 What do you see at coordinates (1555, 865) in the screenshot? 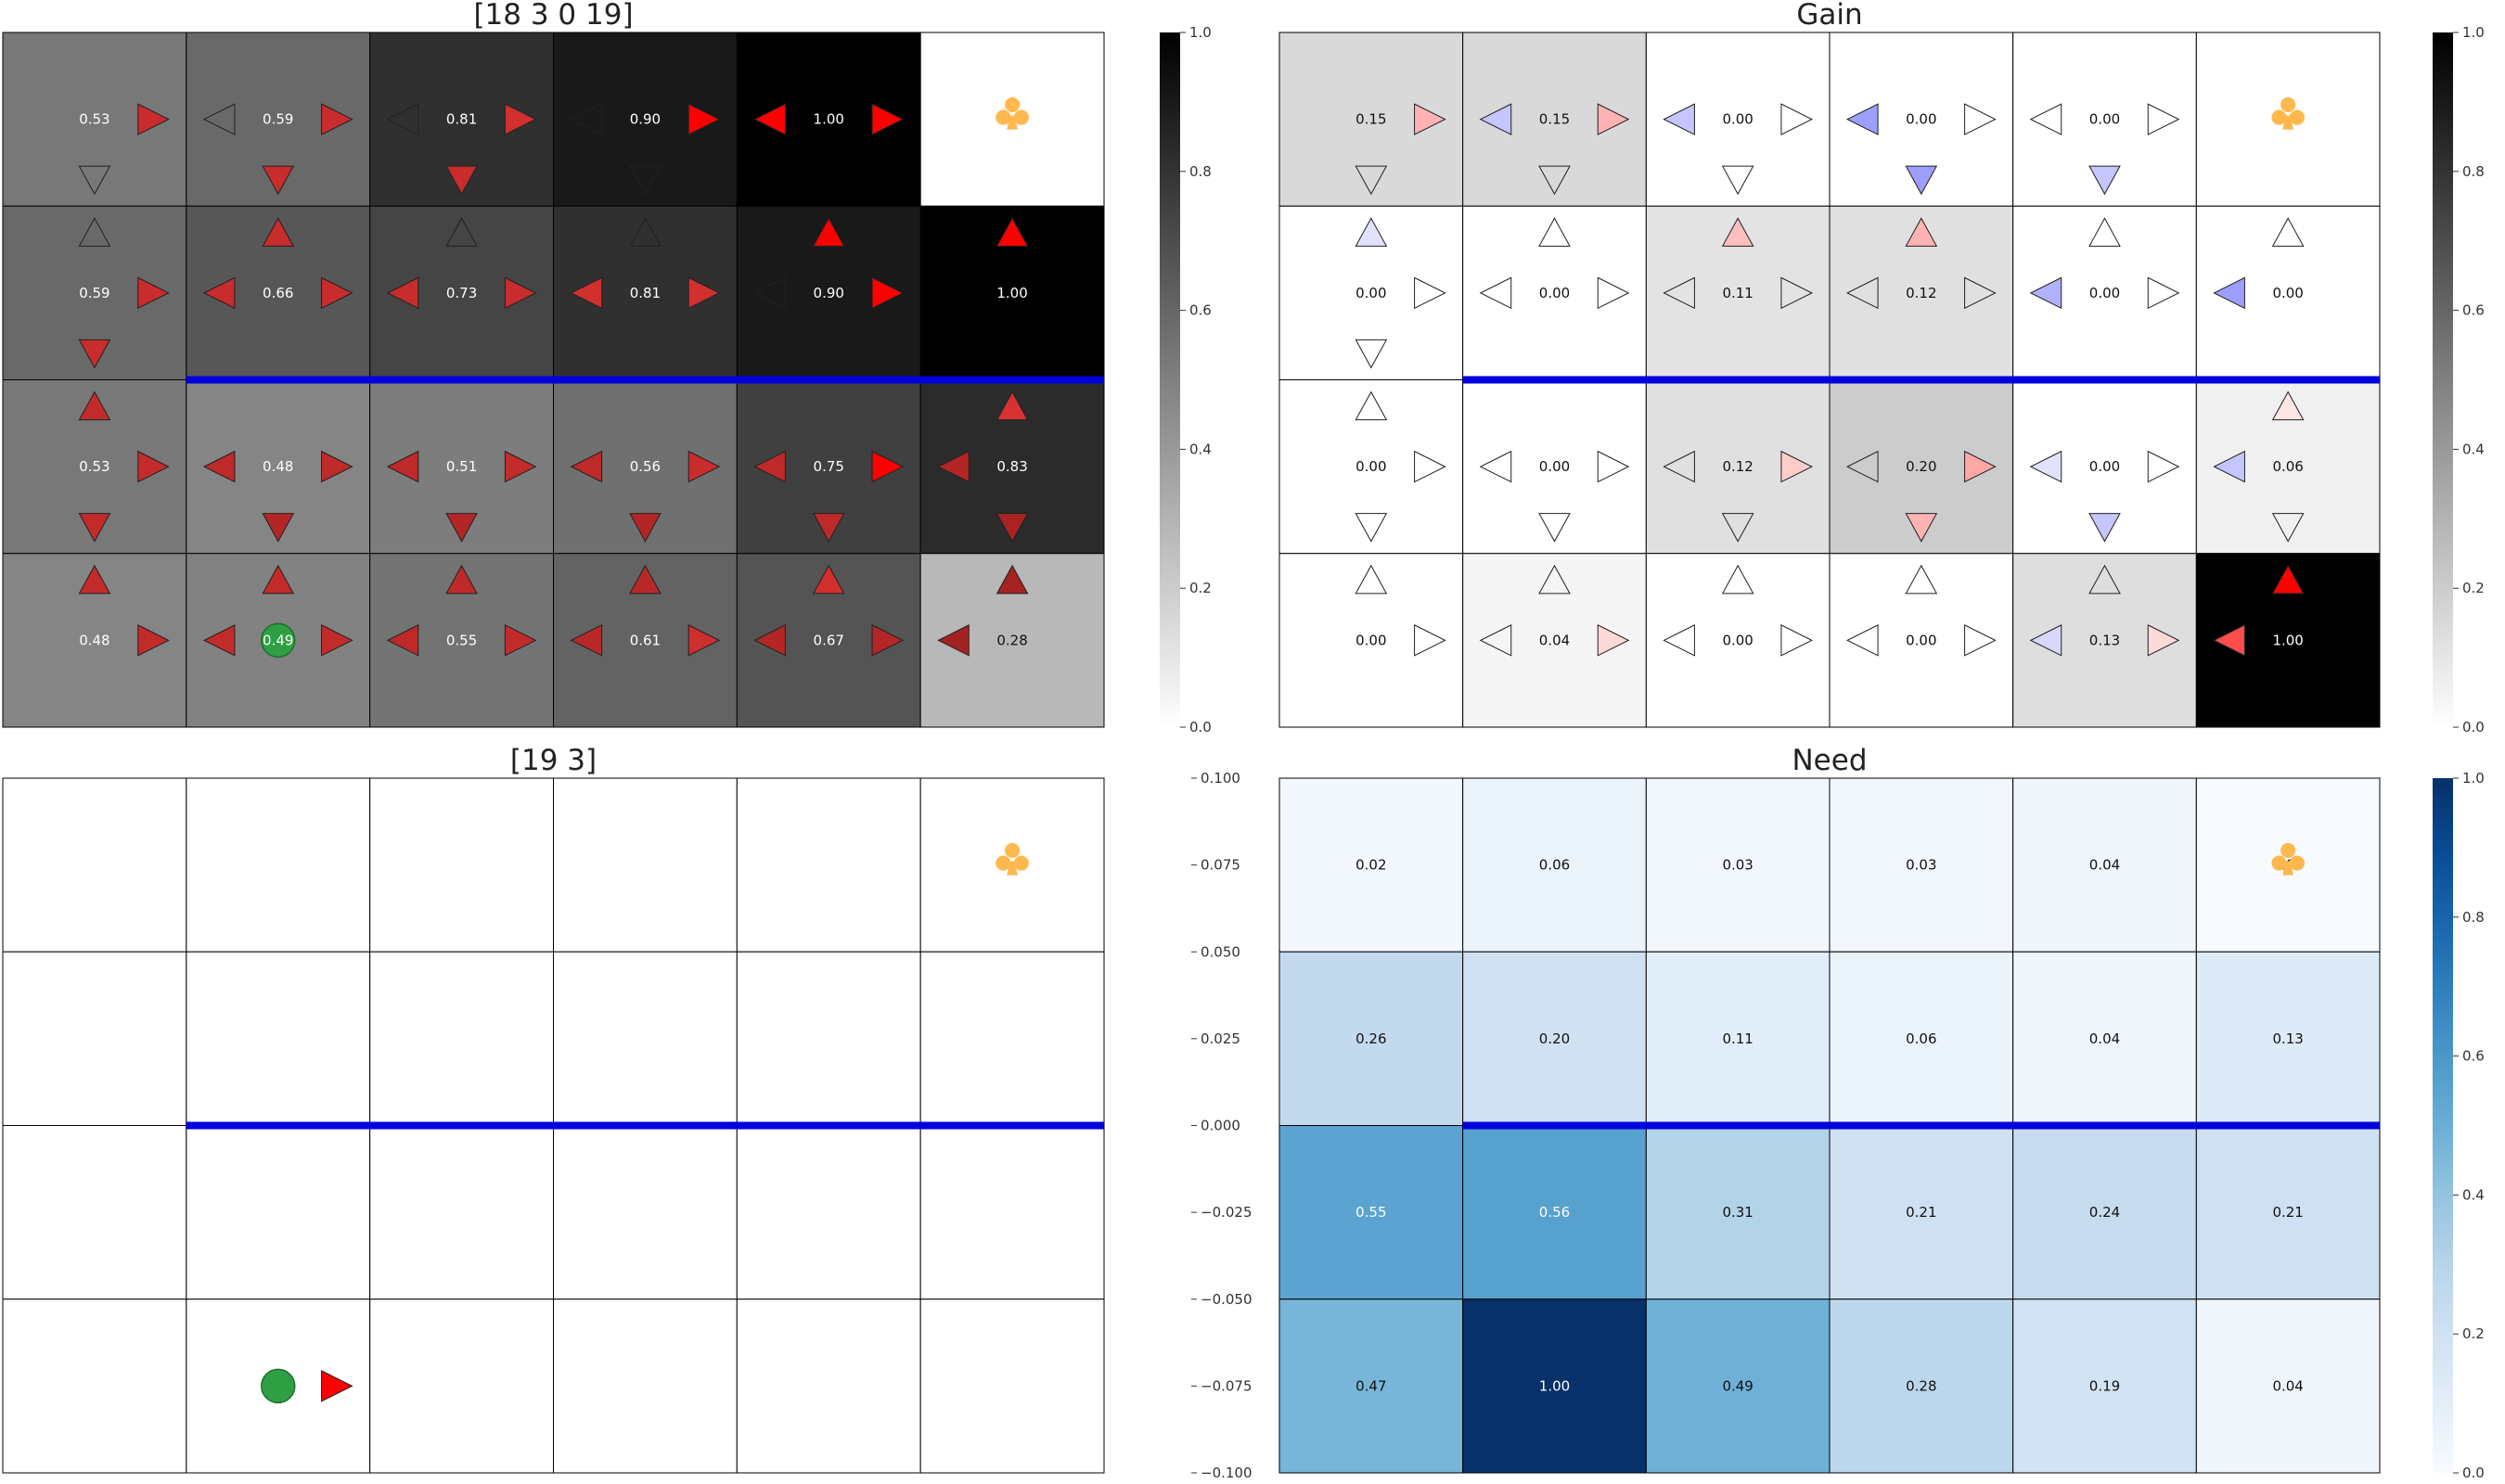
I see `cell-value-label: 0.06` at bounding box center [1555, 865].